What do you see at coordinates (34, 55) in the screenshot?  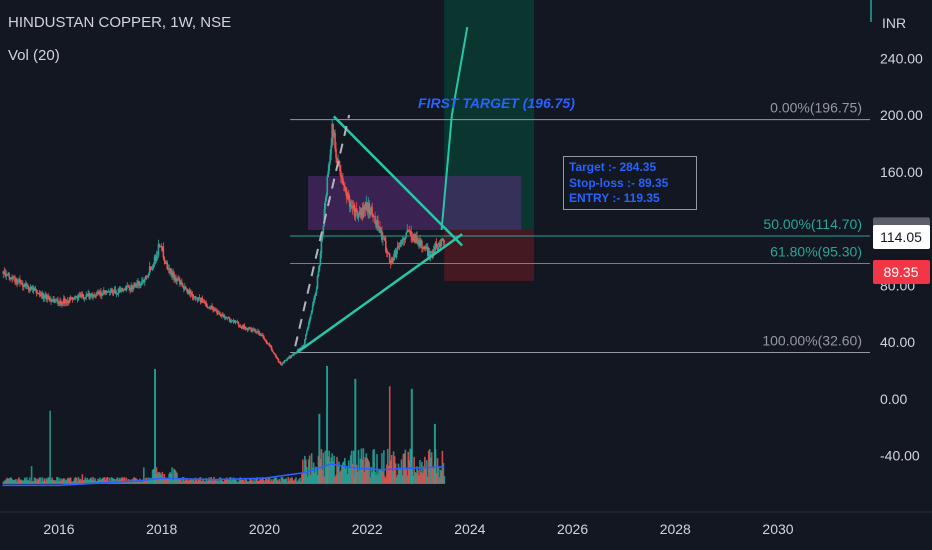 I see `volume-indicator-label: Vol (20)` at bounding box center [34, 55].